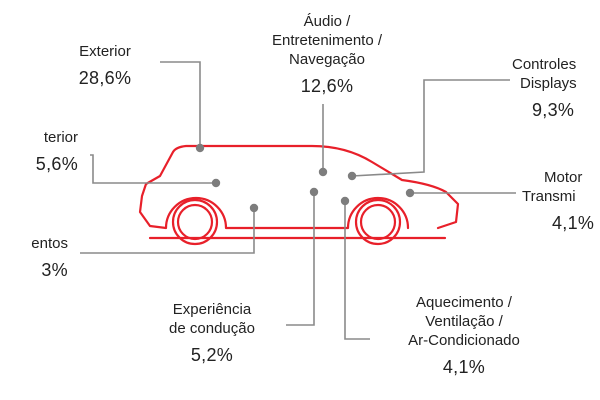  Describe the element at coordinates (430, 128) in the screenshot. I see `leader-controles` at that location.